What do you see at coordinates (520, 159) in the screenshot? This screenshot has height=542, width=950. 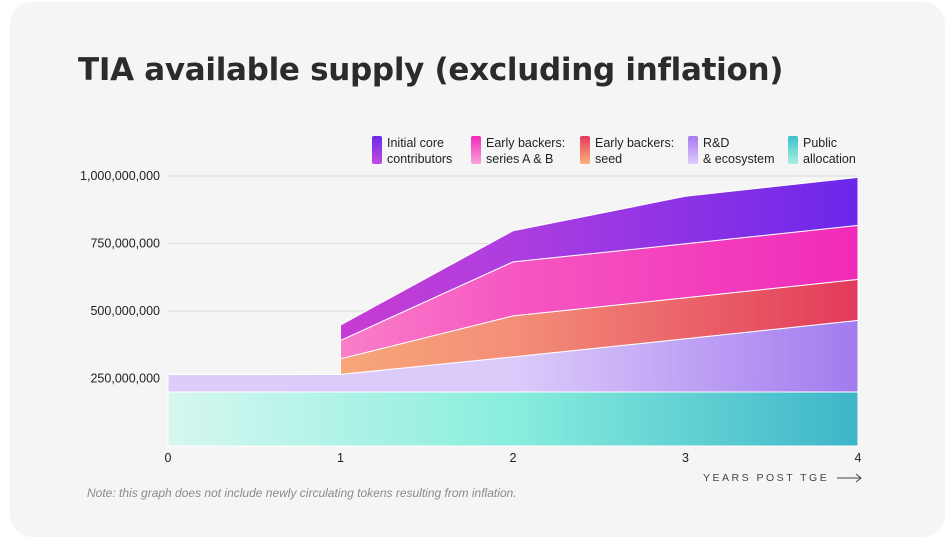 I see `legend-label-line: series A & B` at bounding box center [520, 159].